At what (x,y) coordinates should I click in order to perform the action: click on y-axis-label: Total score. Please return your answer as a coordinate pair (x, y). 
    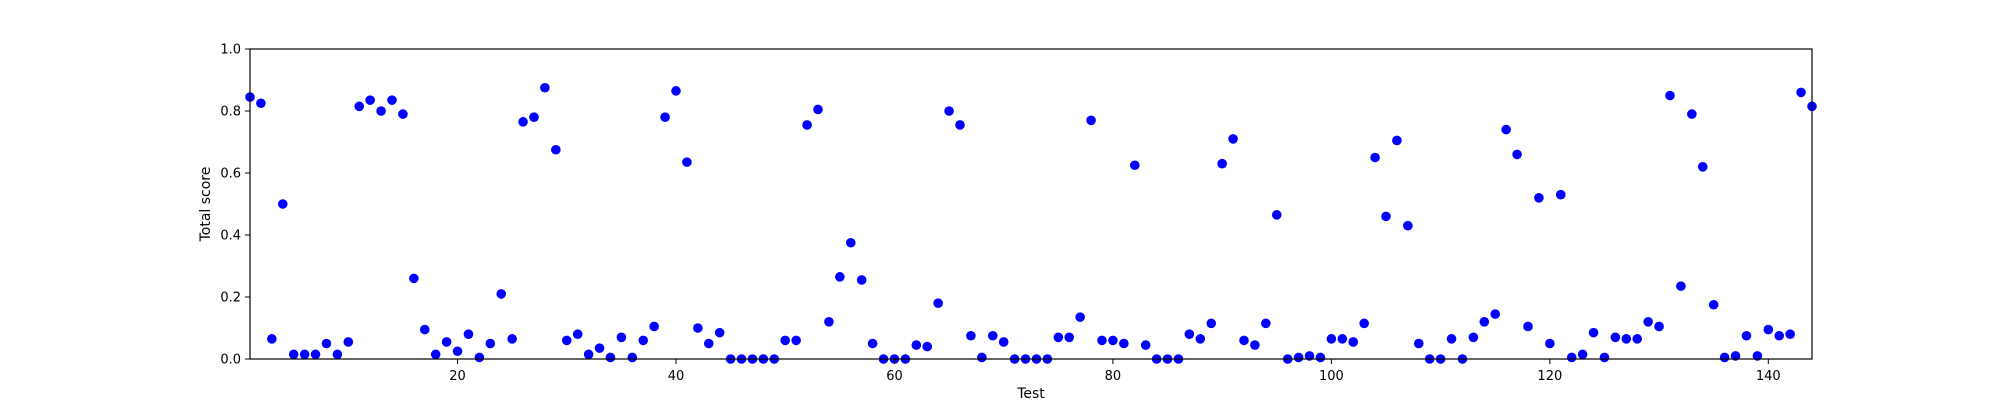
    Looking at the image, I should click on (206, 205).